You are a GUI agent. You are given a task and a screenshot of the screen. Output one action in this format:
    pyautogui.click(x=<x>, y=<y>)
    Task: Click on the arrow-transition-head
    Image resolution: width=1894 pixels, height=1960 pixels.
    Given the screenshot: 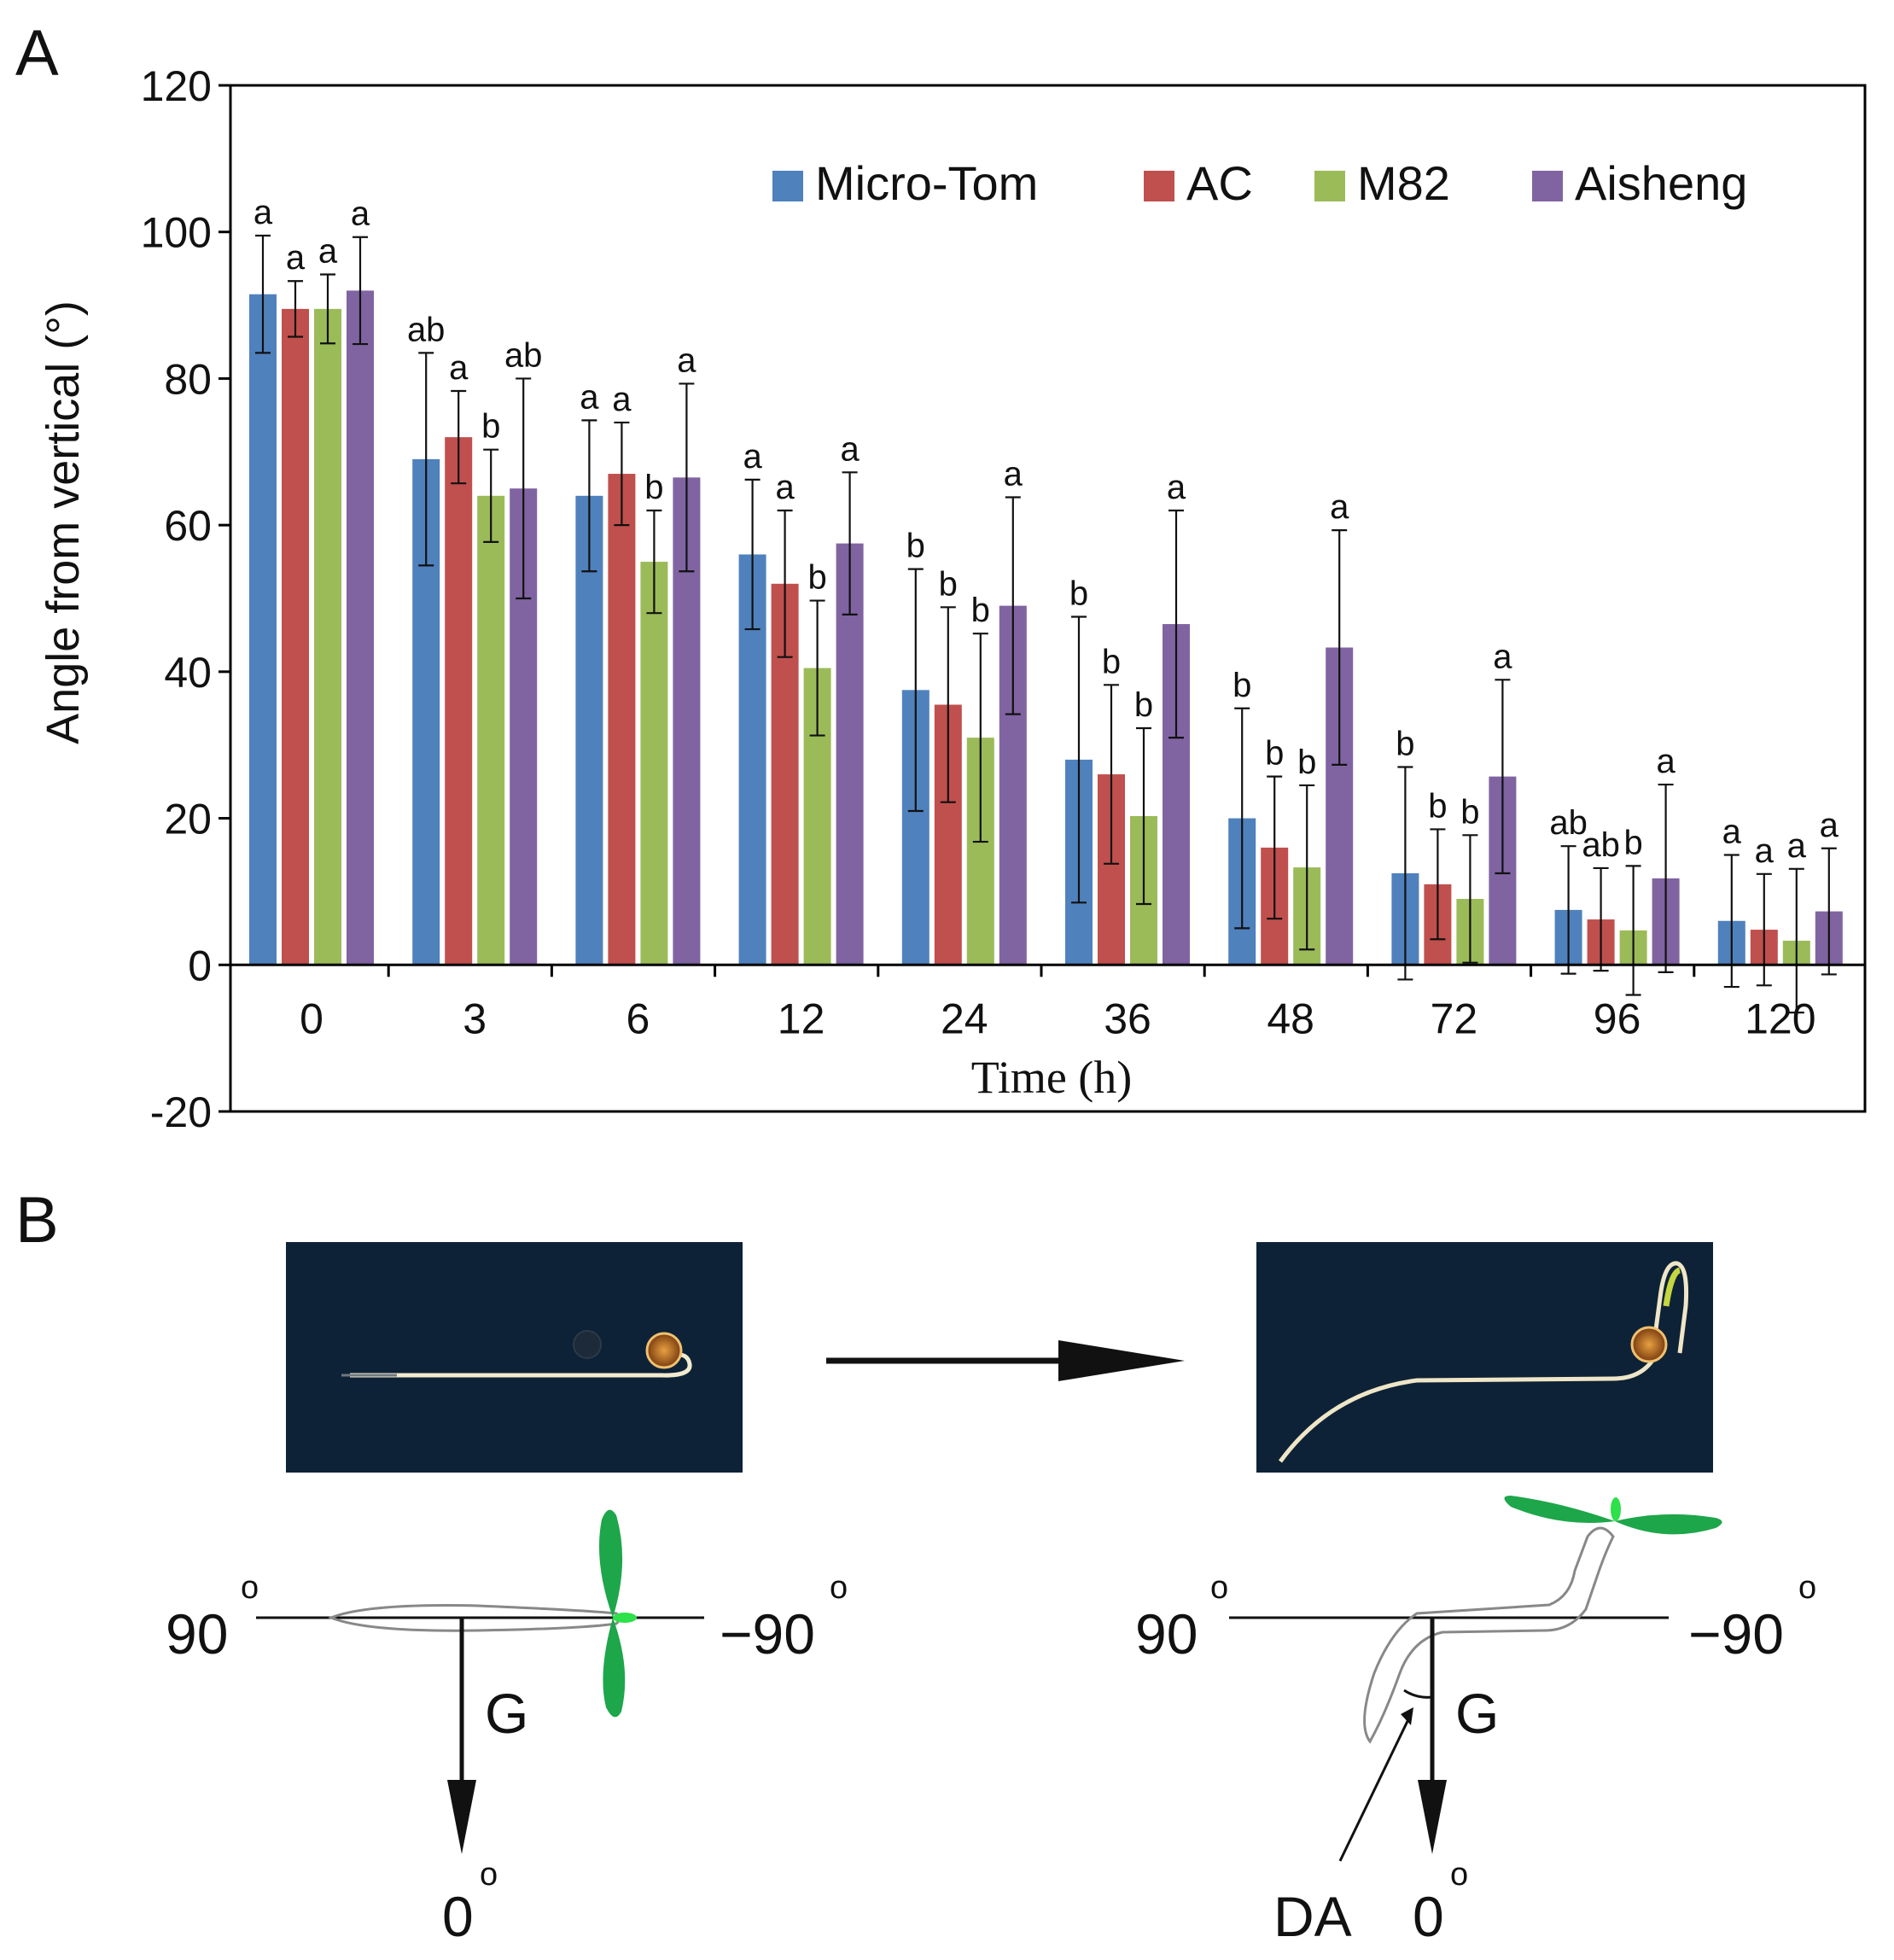 What is the action you would take?
    pyautogui.click(x=1121, y=1360)
    